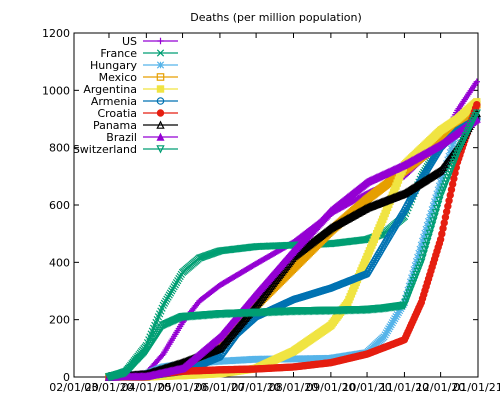  Describe the element at coordinates (137, 113) in the screenshot. I see `legend-item: Croatia` at that location.